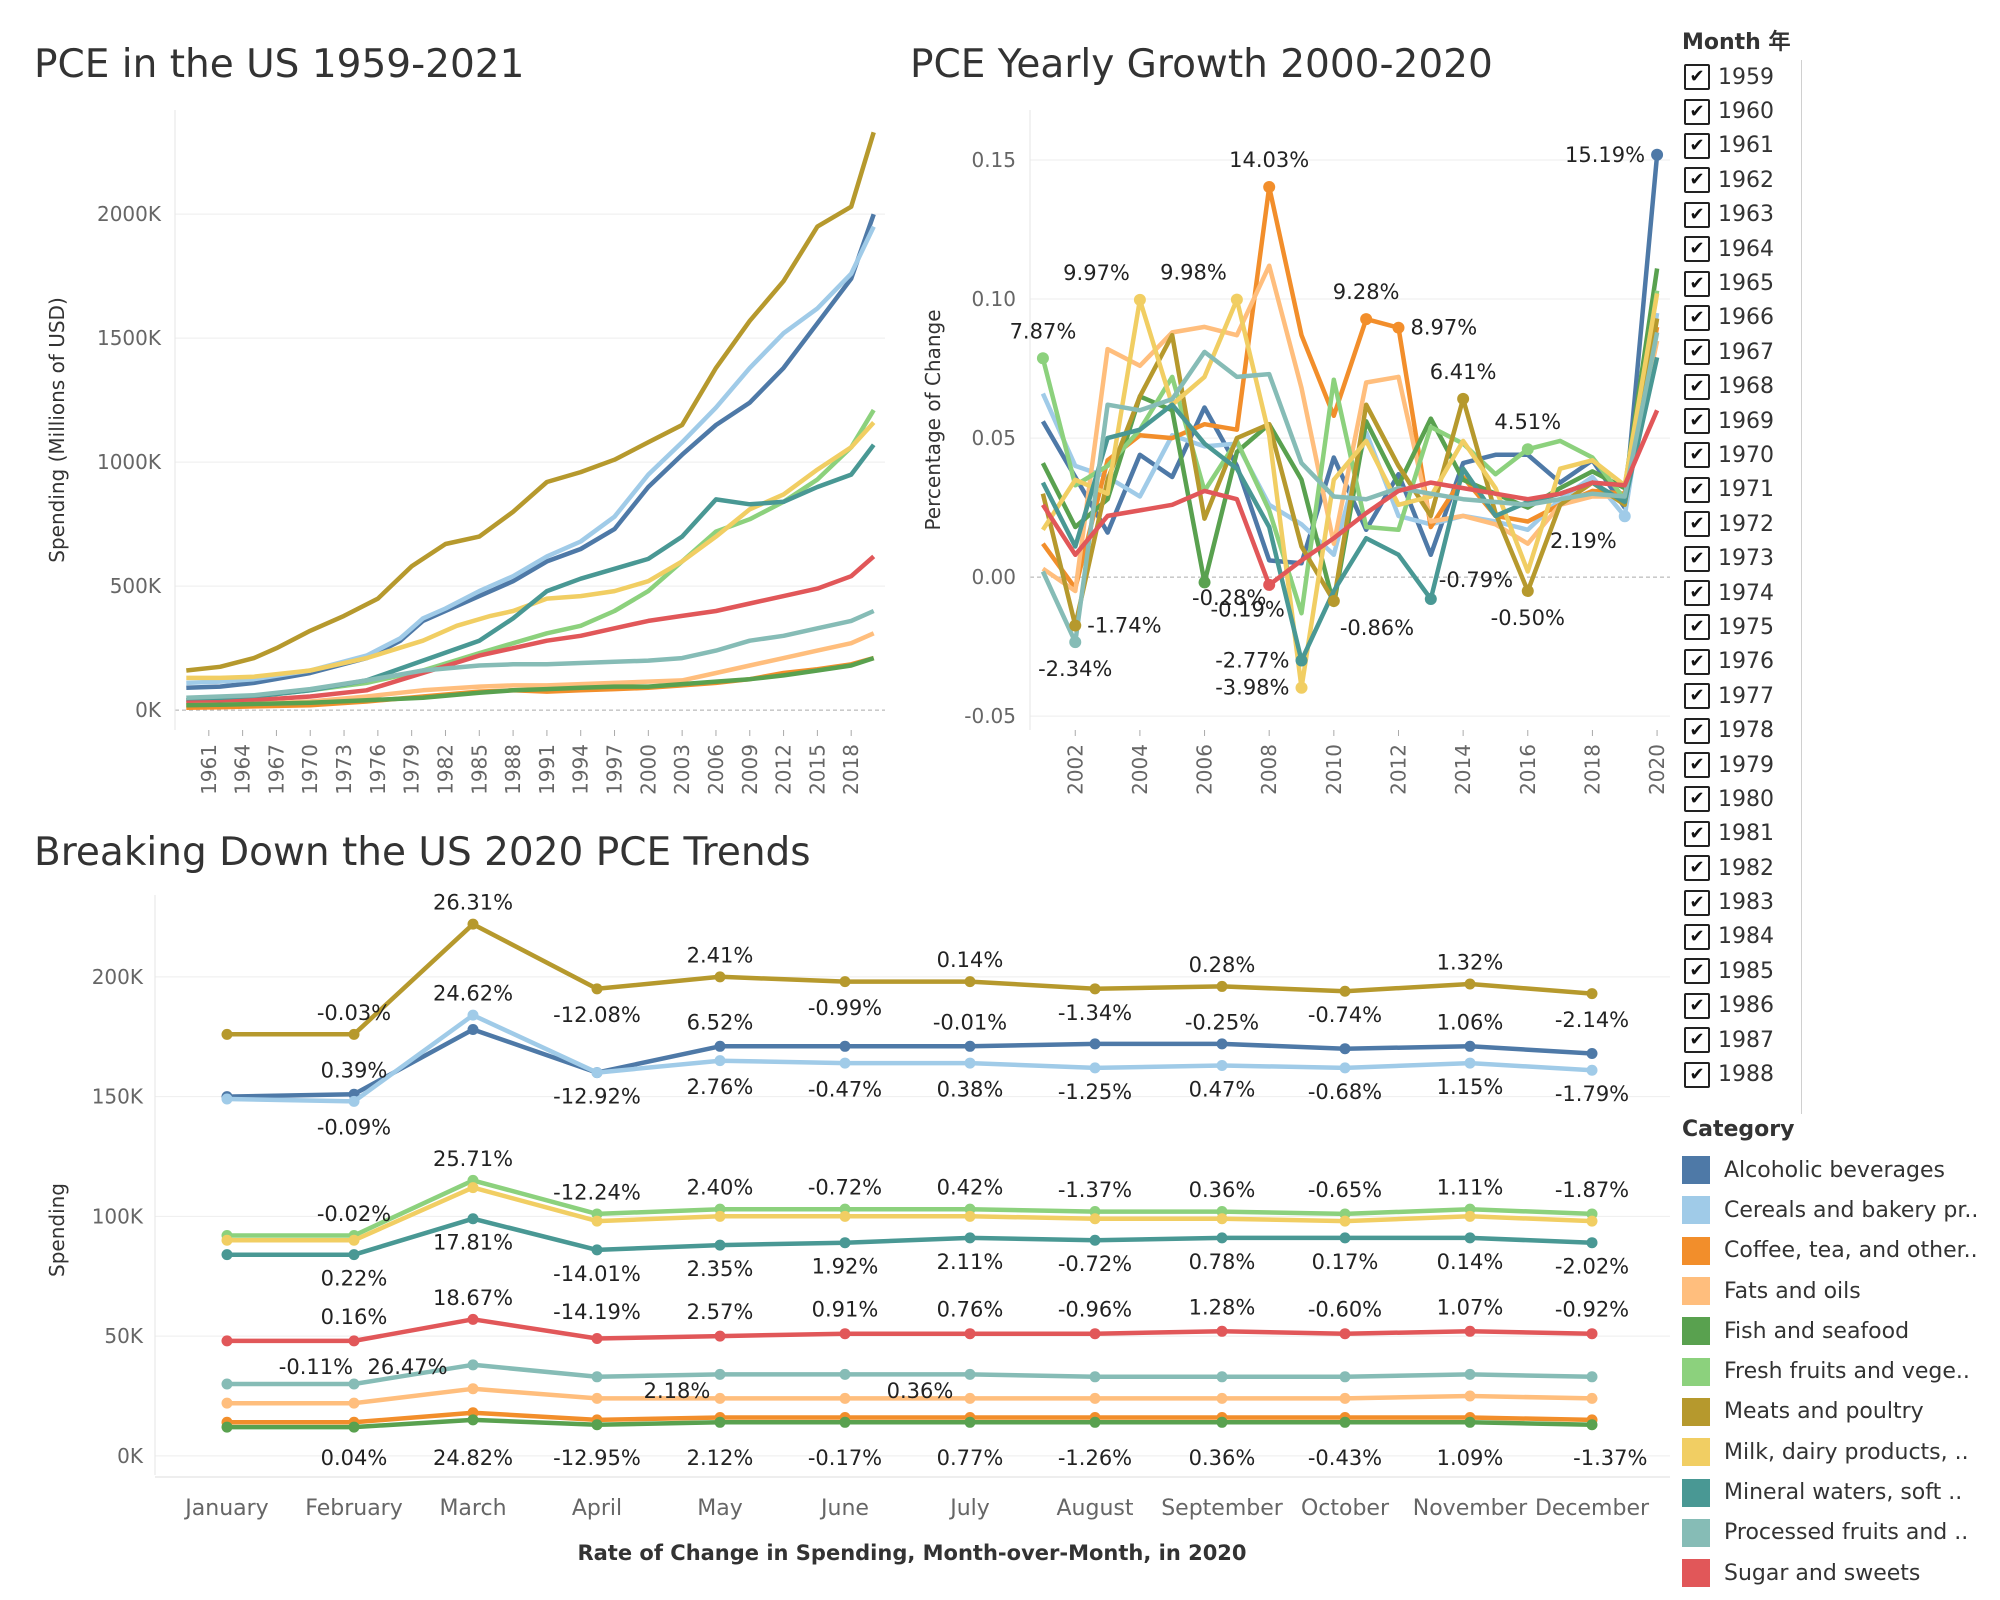 The height and width of the screenshot is (1600, 2000). What do you see at coordinates (1741, 971) in the screenshot?
I see `filter-item-1985: ✔ 1985` at bounding box center [1741, 971].